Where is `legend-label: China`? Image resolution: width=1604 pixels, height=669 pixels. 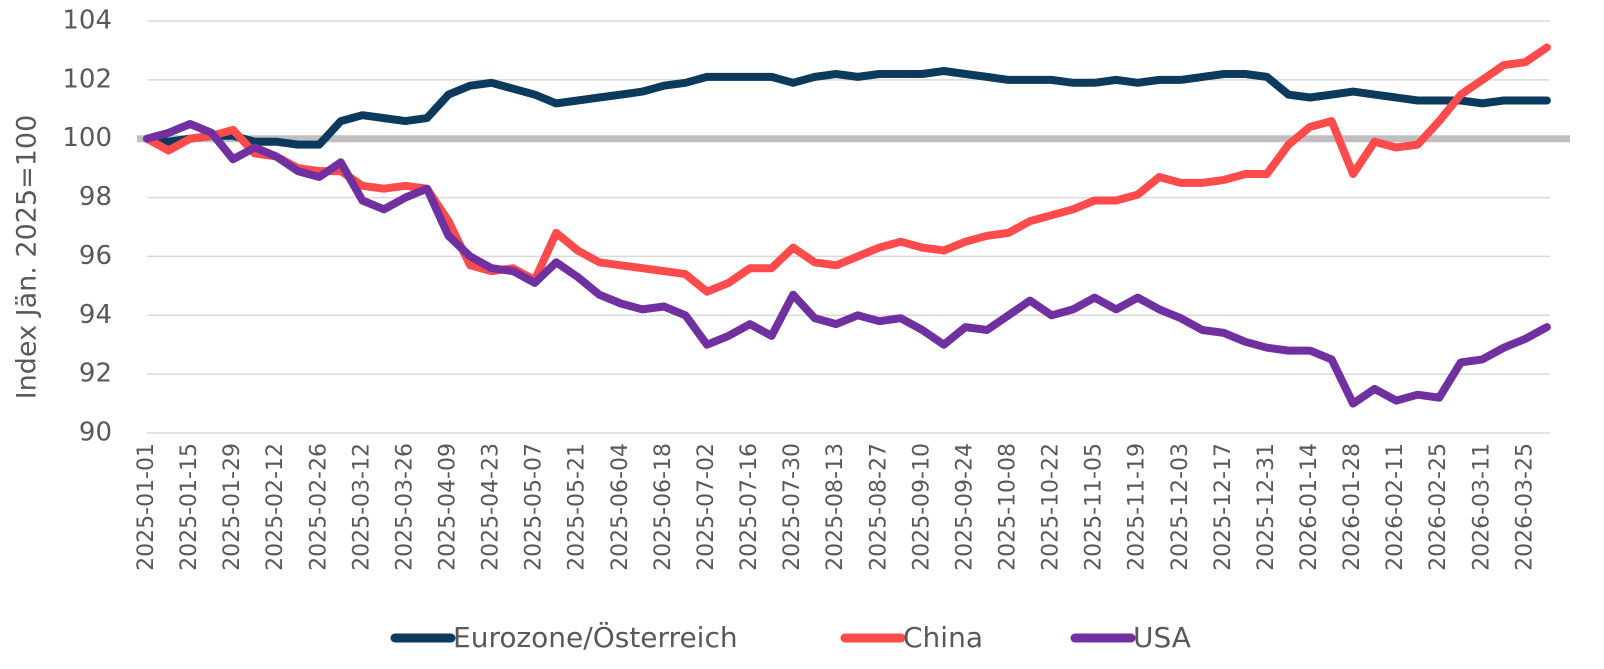
legend-label: China is located at coordinates (943, 637).